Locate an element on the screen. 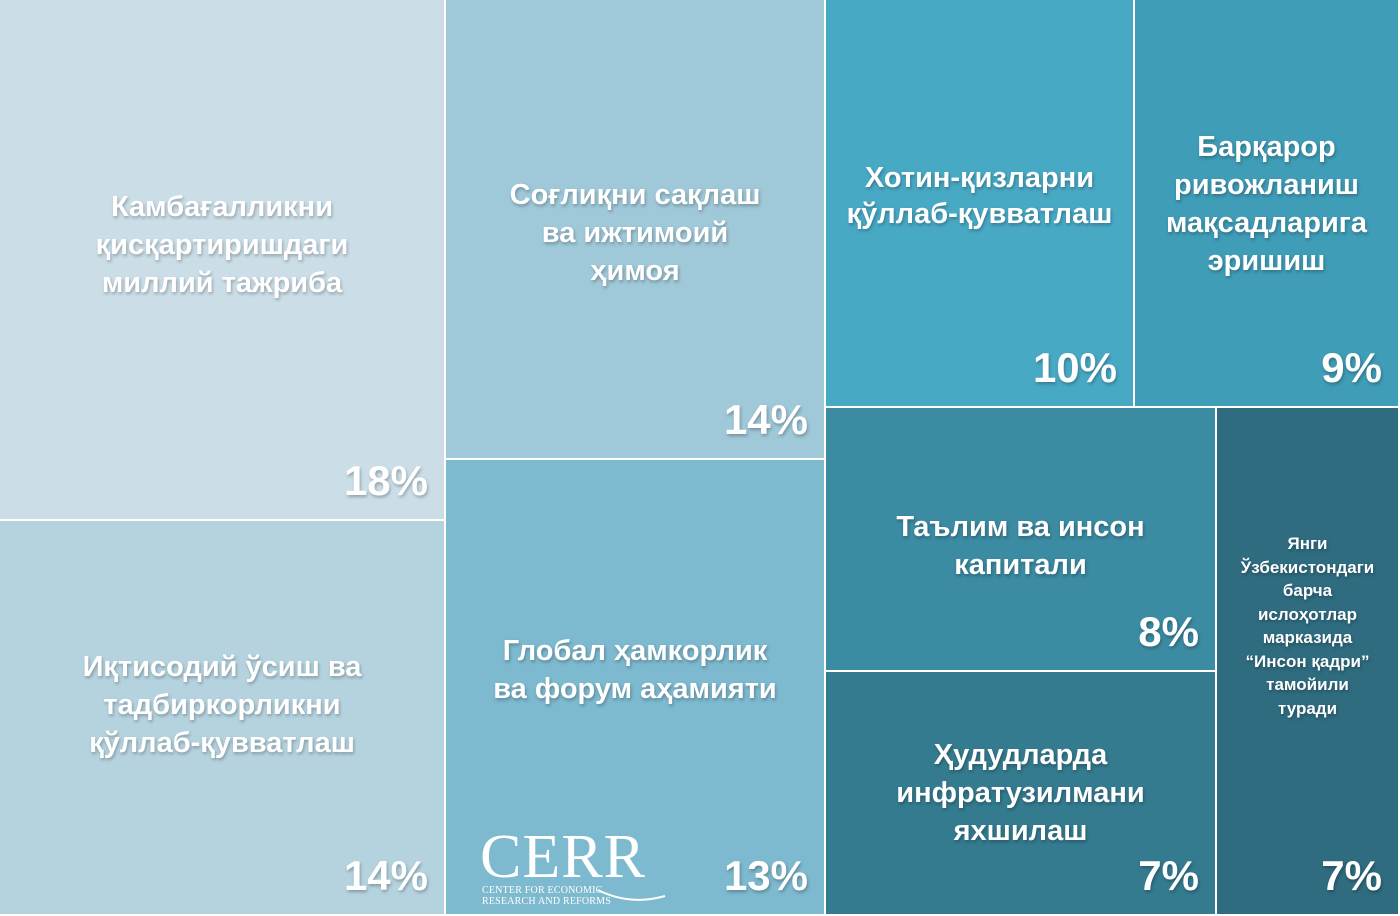 Image resolution: width=1400 pixels, height=916 pixels. tile-label: Глобал ҳамкорлик ва форум аҳамияти is located at coordinates (635, 670).